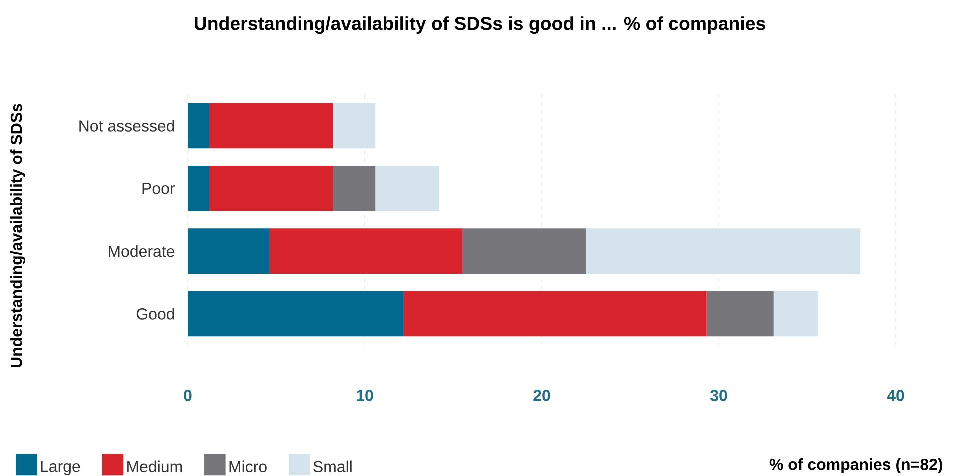  I want to click on y-tick-label: Not assessed, so click(127, 126).